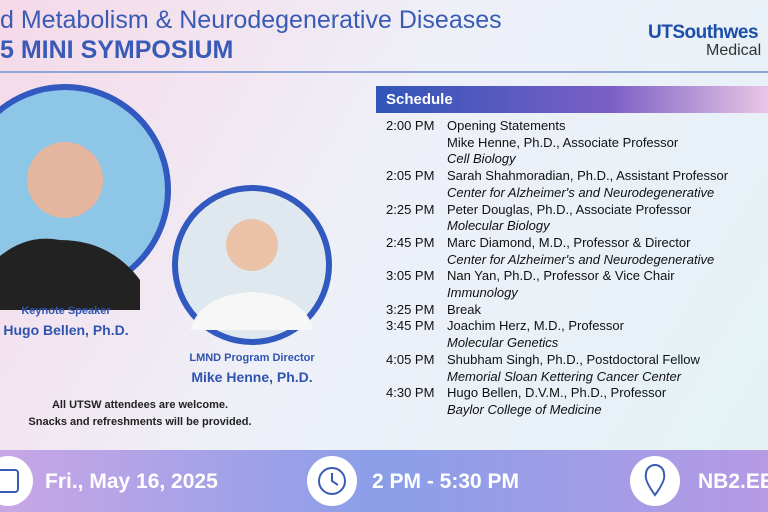  I want to click on time: 2:45 PM, so click(410, 242).